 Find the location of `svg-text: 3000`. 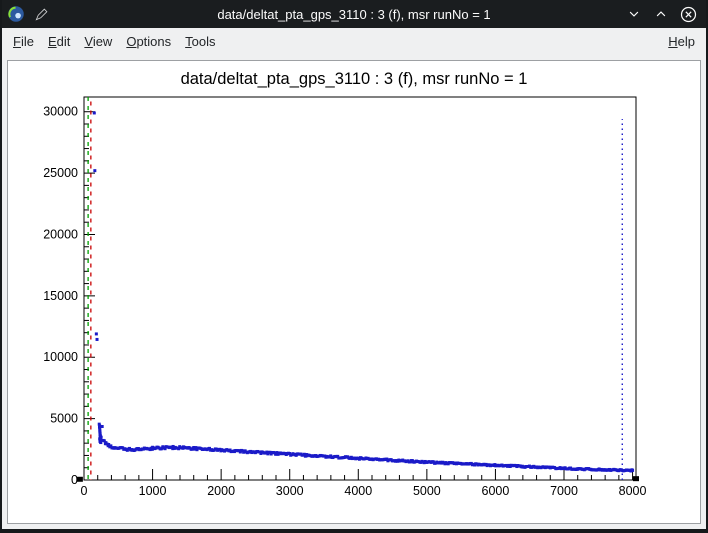

svg-text: 3000 is located at coordinates (290, 491).